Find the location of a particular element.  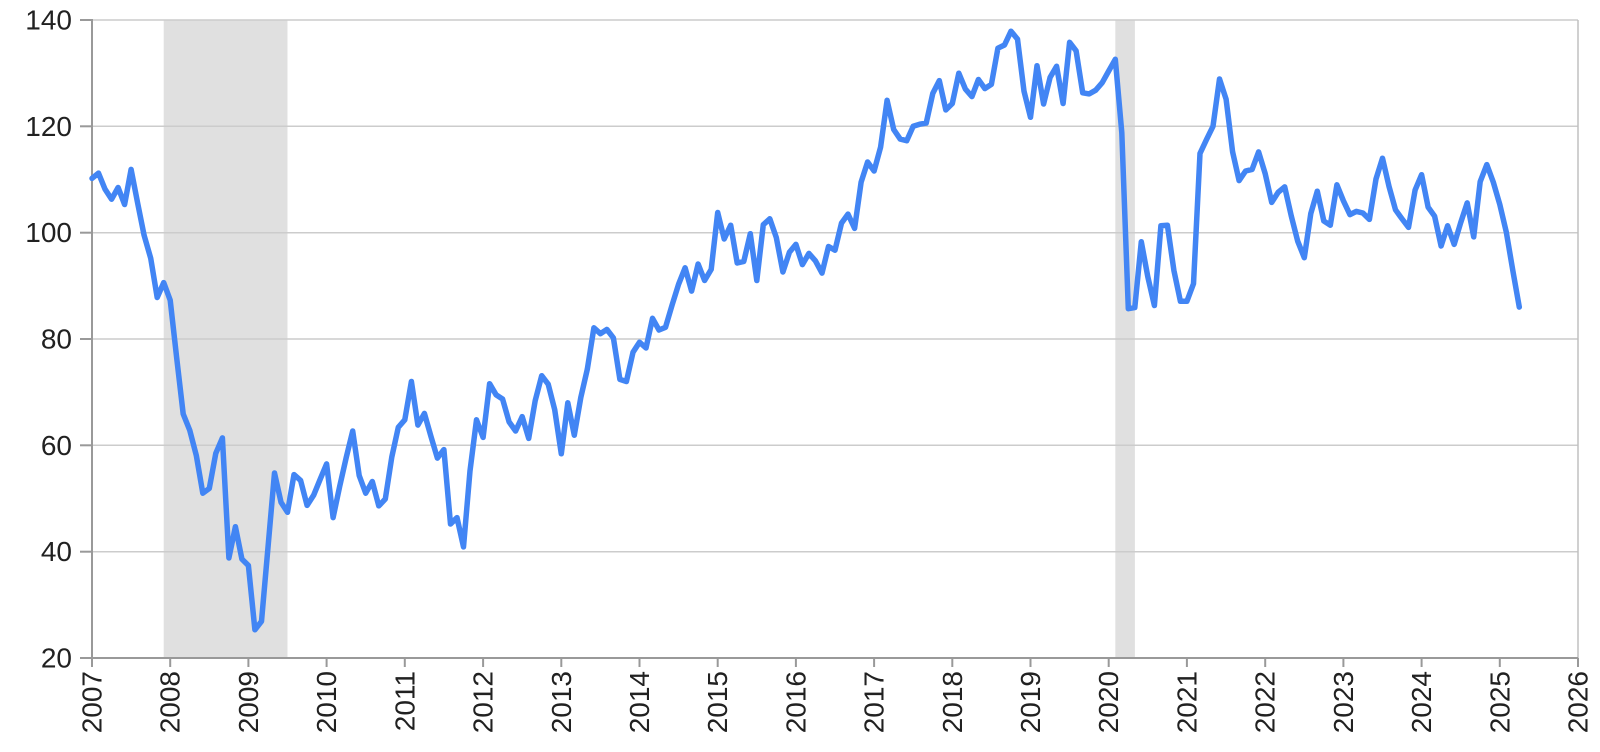

x-tick-label: 2007 is located at coordinates (92, 702).